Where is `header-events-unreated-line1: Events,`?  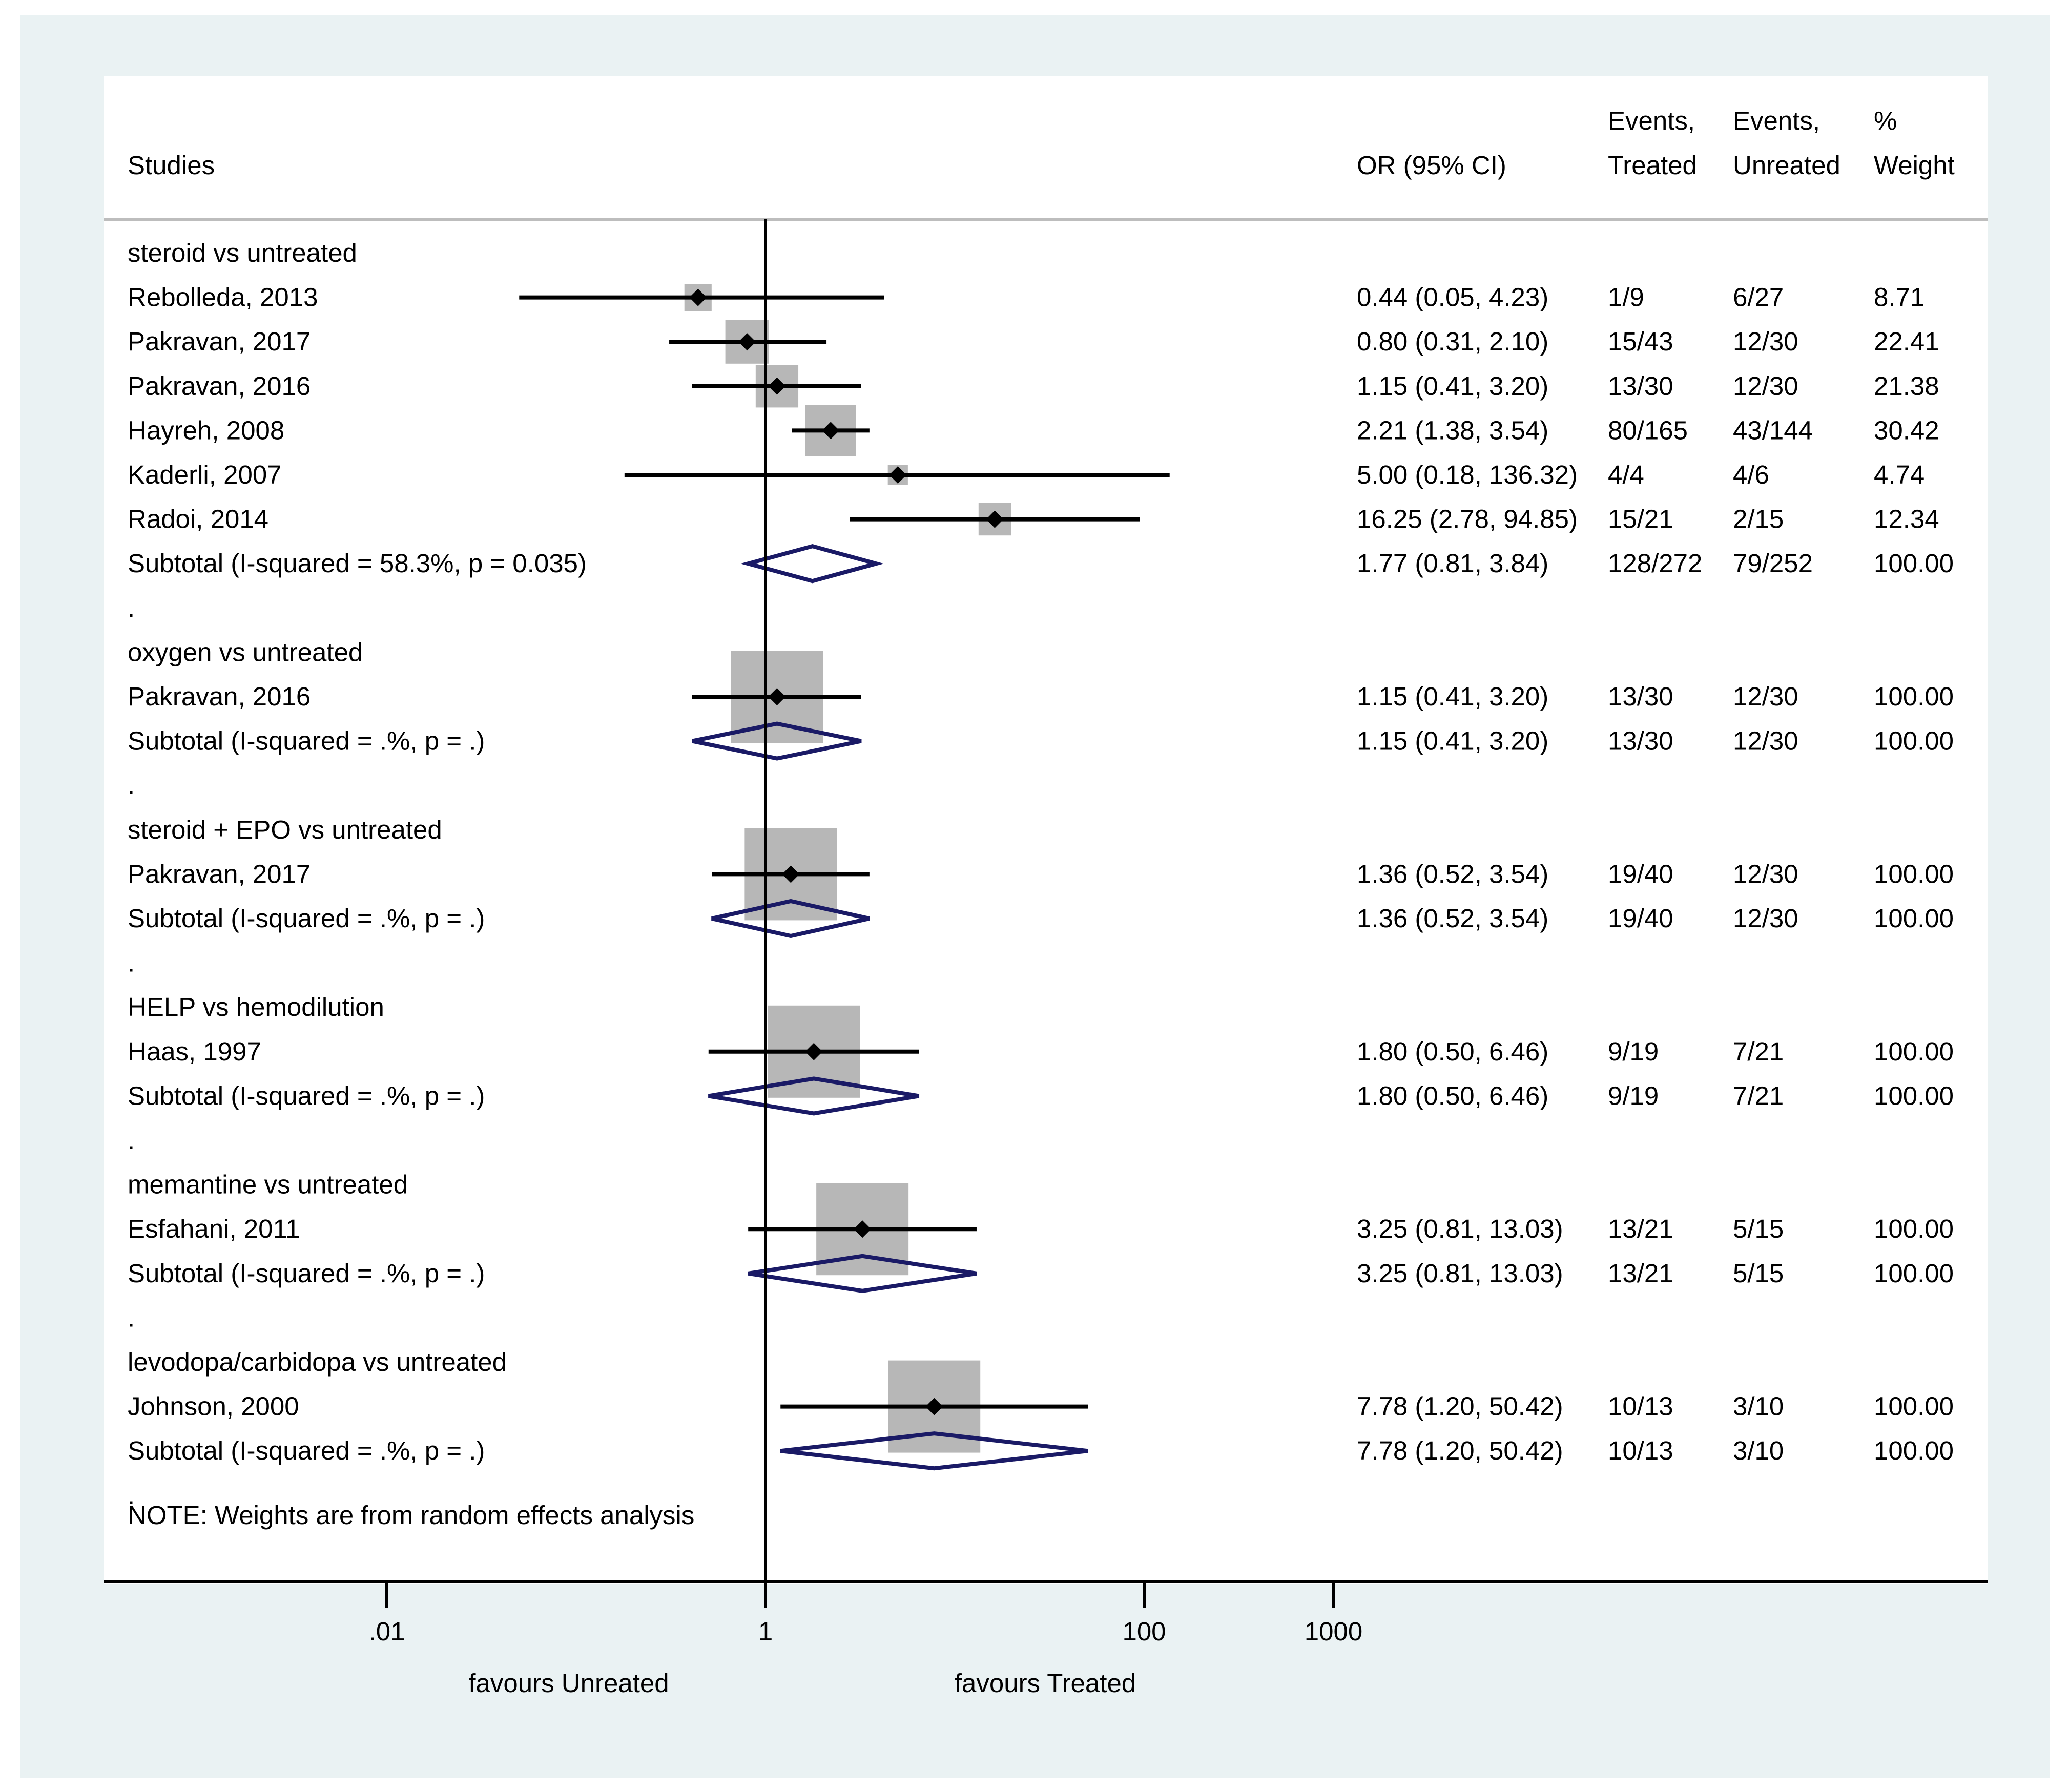
header-events-unreated-line1: Events, is located at coordinates (1776, 121).